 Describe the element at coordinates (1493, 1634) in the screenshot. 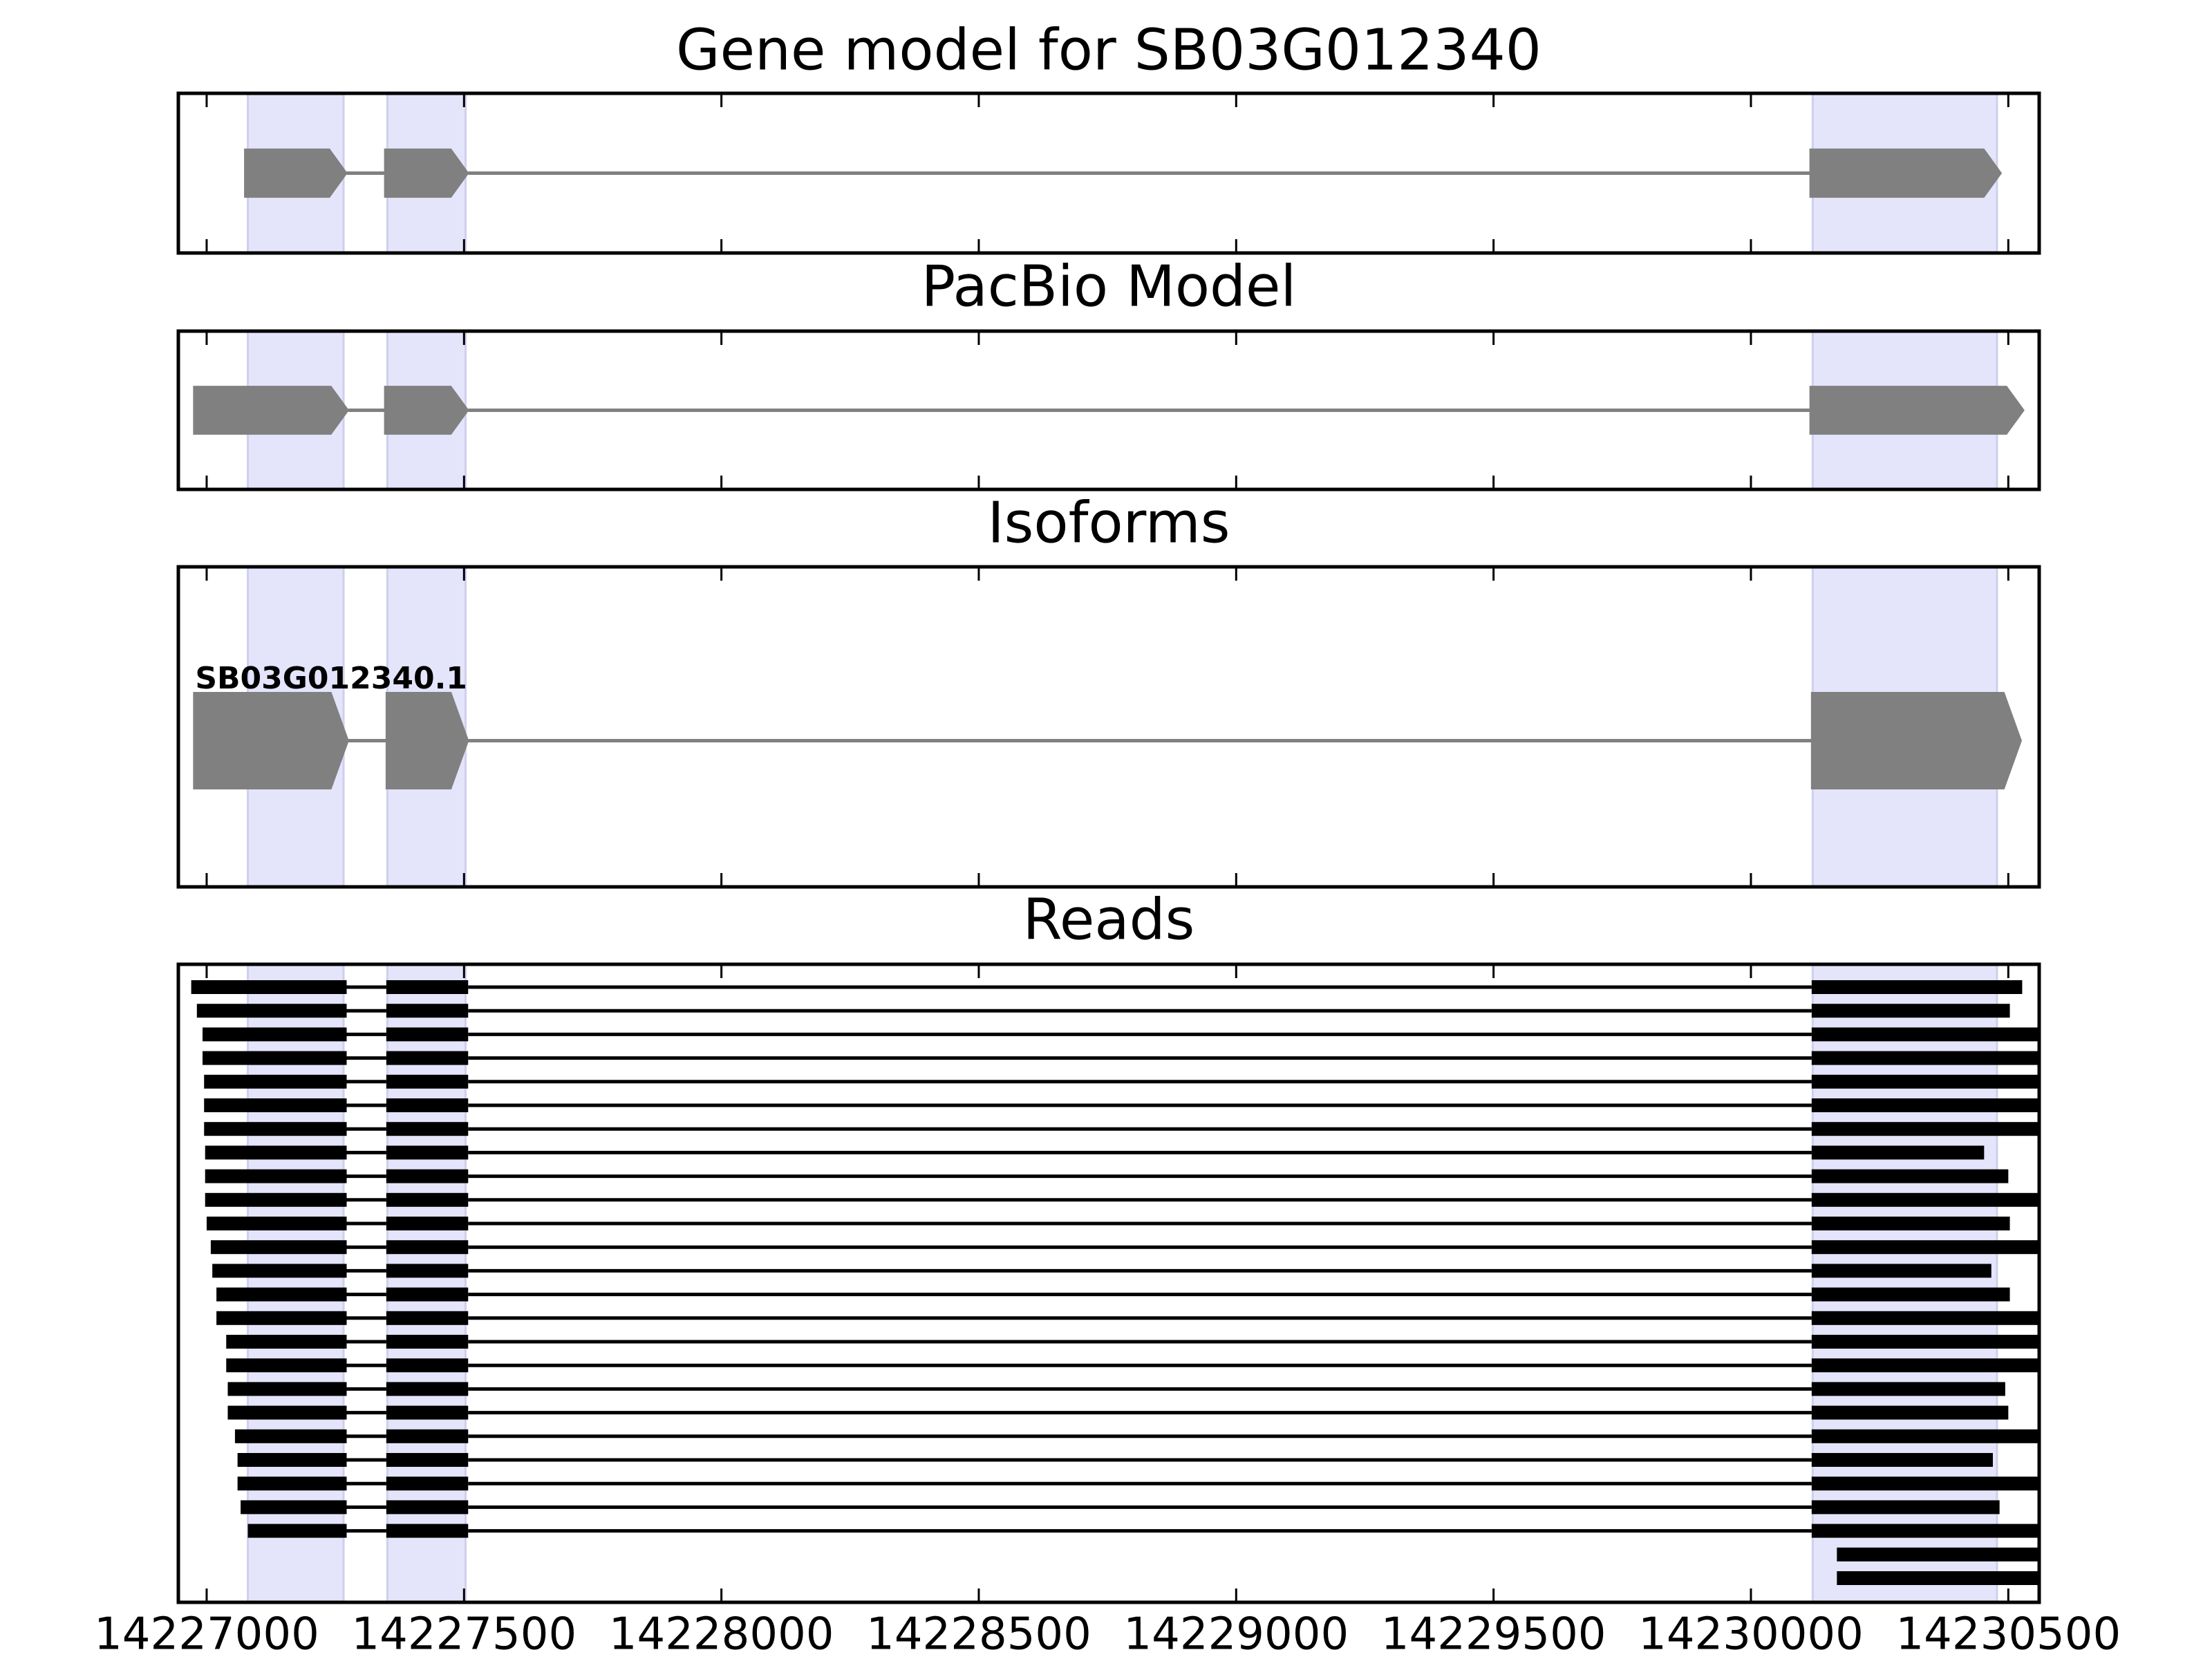

I see `x-tick-label: 14229500` at that location.